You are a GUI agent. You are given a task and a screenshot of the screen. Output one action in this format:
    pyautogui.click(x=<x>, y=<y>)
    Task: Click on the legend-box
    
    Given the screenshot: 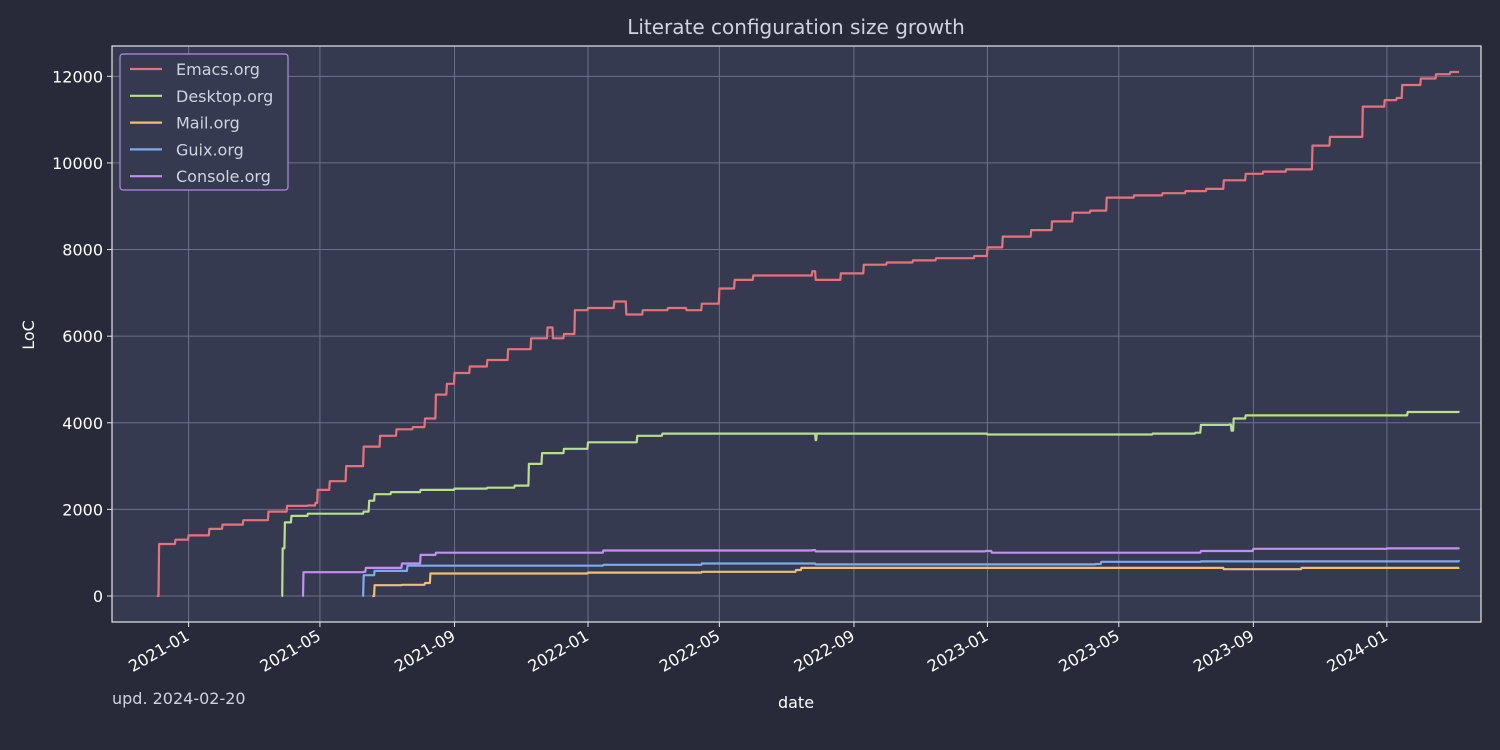 What is the action you would take?
    pyautogui.click(x=204, y=122)
    